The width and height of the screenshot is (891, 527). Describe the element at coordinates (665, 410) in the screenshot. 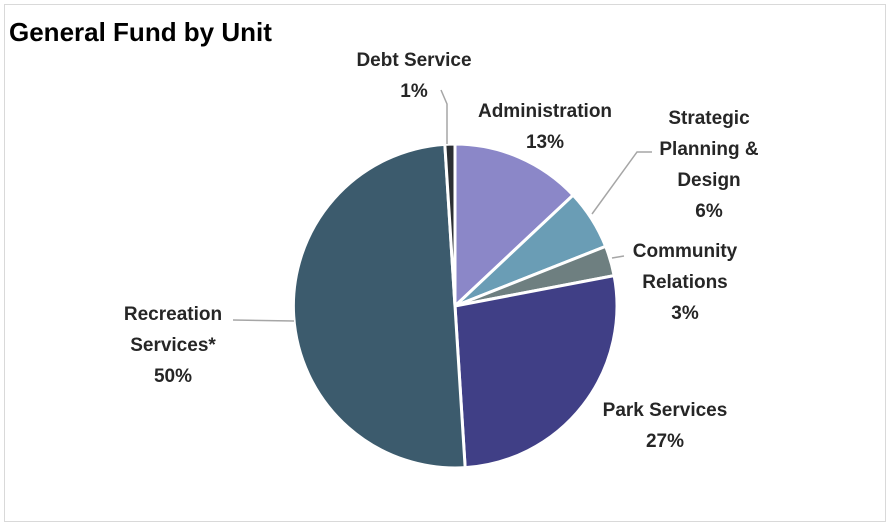

I see `slice-name-label: Park Services` at that location.